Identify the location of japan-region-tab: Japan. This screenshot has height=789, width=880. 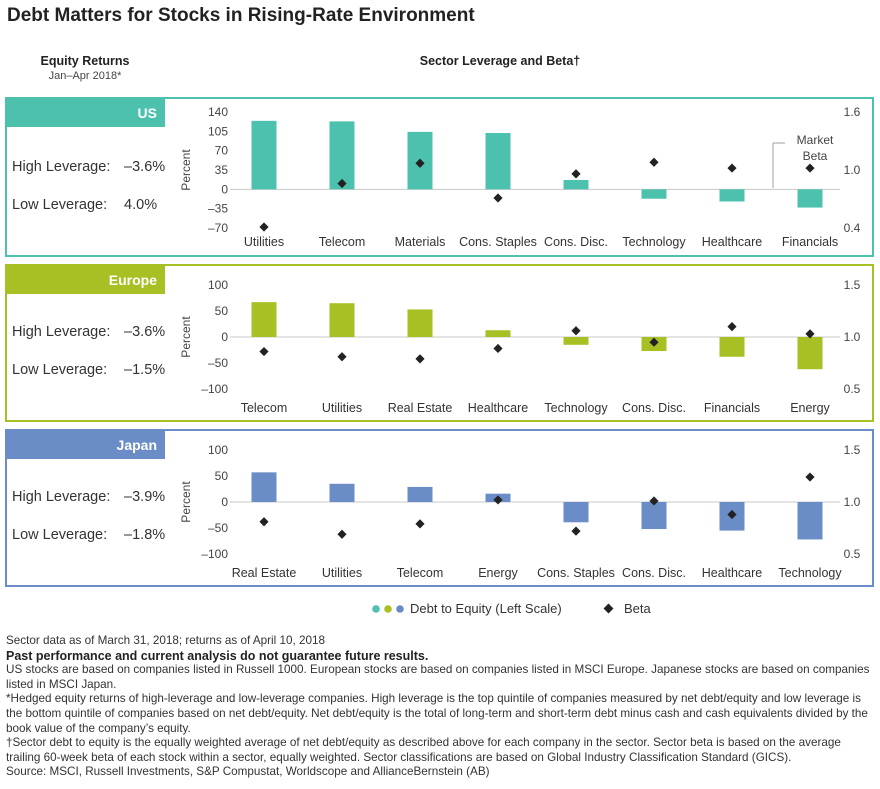
(86, 445).